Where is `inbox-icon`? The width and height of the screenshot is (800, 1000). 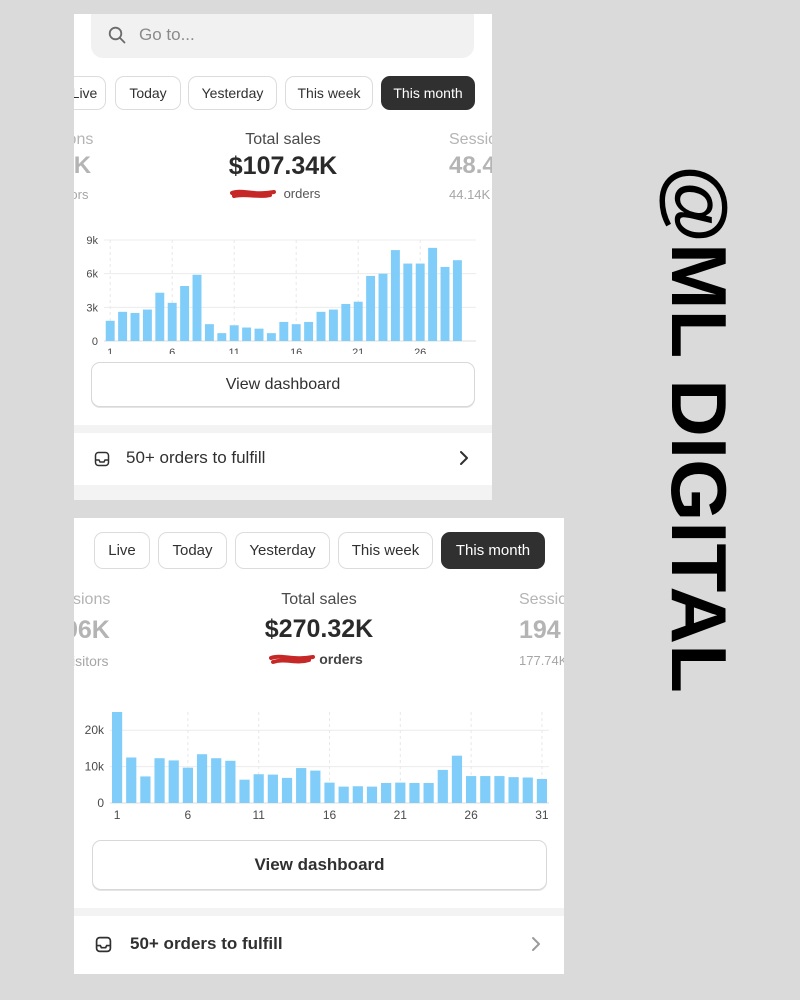
inbox-icon is located at coordinates (103, 944).